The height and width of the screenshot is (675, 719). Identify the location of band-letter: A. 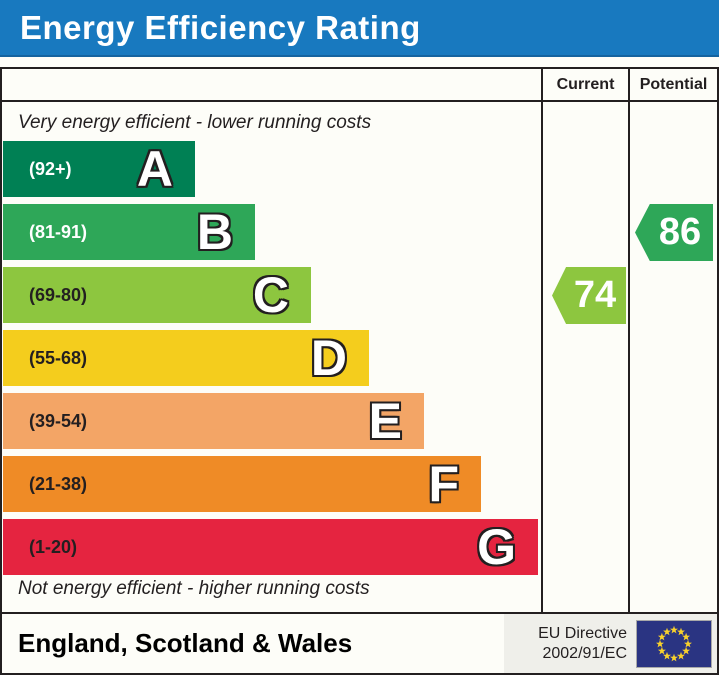
(154, 169).